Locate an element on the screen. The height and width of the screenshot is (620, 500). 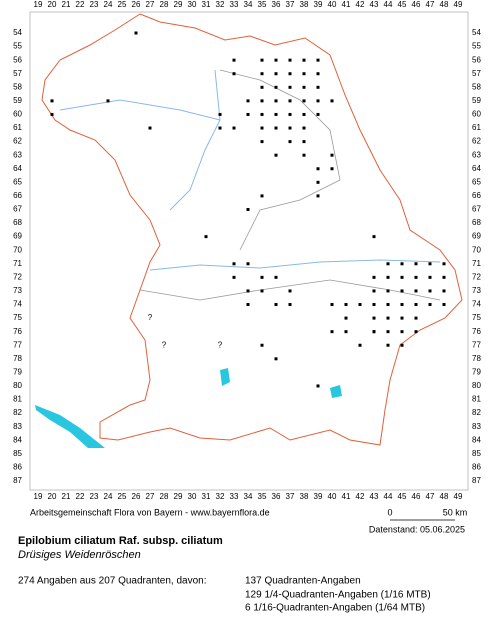
row-label: 61 is located at coordinates (476, 127).